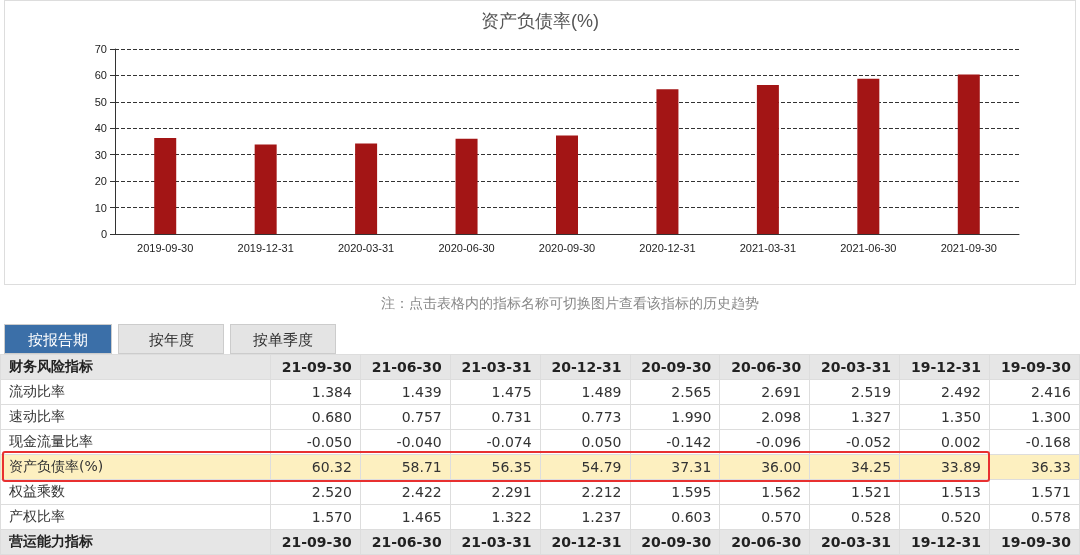  What do you see at coordinates (675, 492) in the screenshot?
I see `data-label: 1.595` at bounding box center [675, 492].